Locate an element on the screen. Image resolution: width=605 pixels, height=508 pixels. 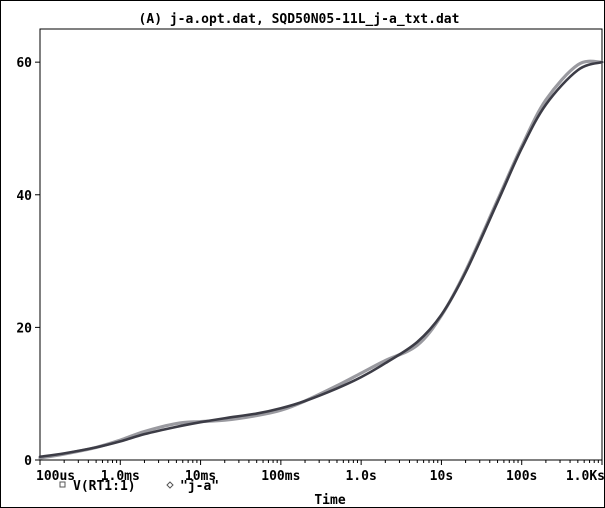
x-tick-label: 1.0s is located at coordinates (360, 476).